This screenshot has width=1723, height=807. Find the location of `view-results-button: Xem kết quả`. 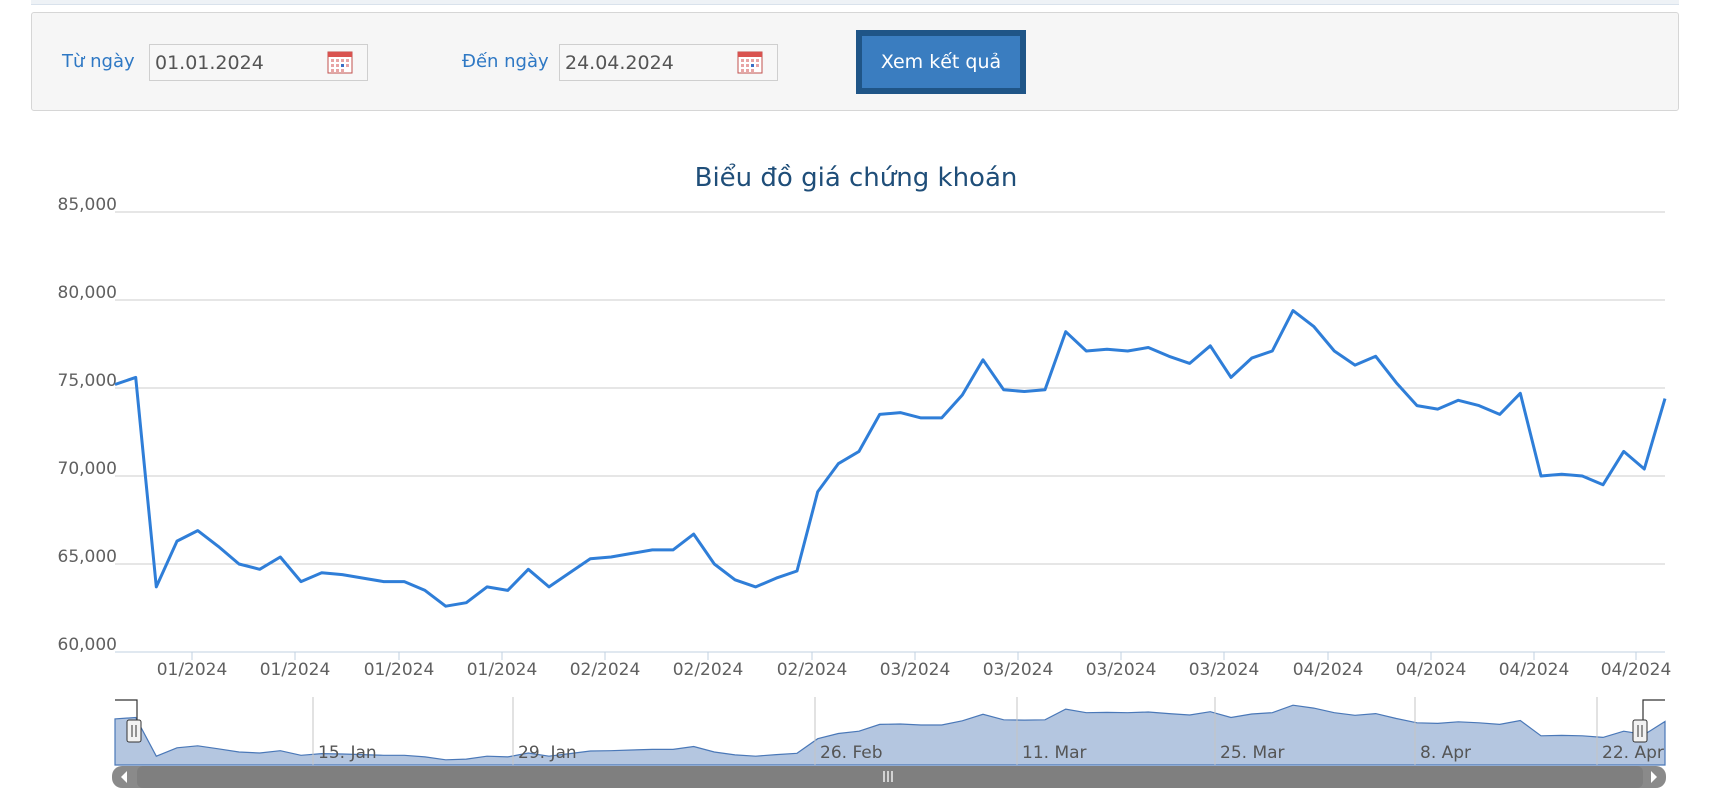

view-results-button: Xem kết quả is located at coordinates (941, 62).